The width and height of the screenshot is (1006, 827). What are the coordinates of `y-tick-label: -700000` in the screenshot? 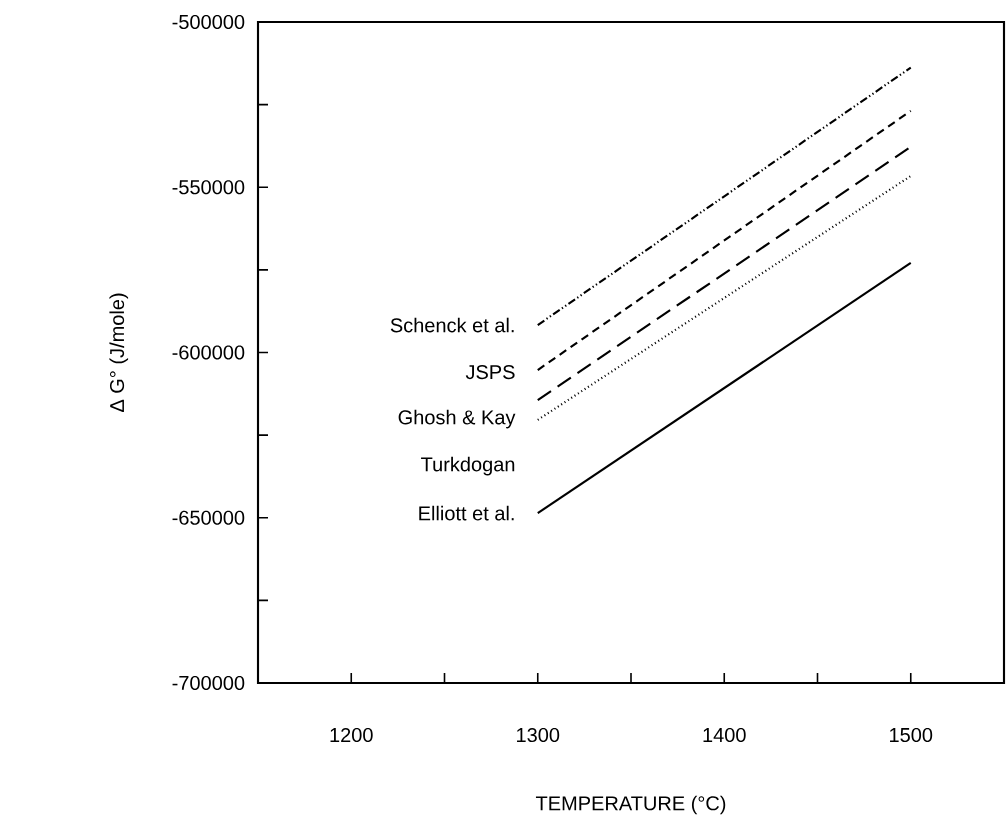 It's located at (208, 683).